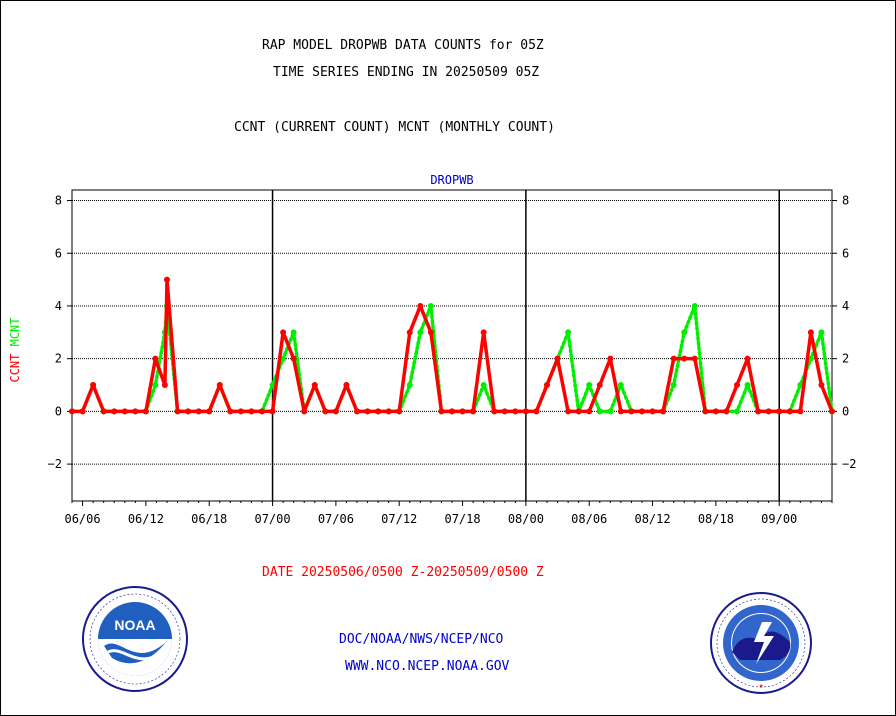 Image resolution: width=896 pixels, height=716 pixels. What do you see at coordinates (58, 411) in the screenshot?
I see `y-tick-label-left: 0` at bounding box center [58, 411].